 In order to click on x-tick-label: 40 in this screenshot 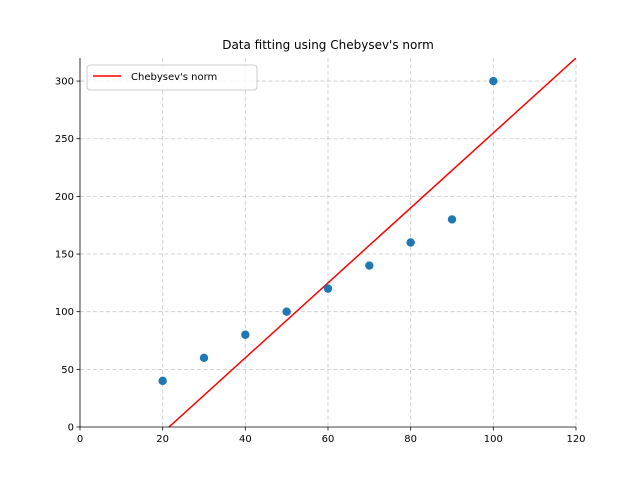, I will do `click(245, 439)`.